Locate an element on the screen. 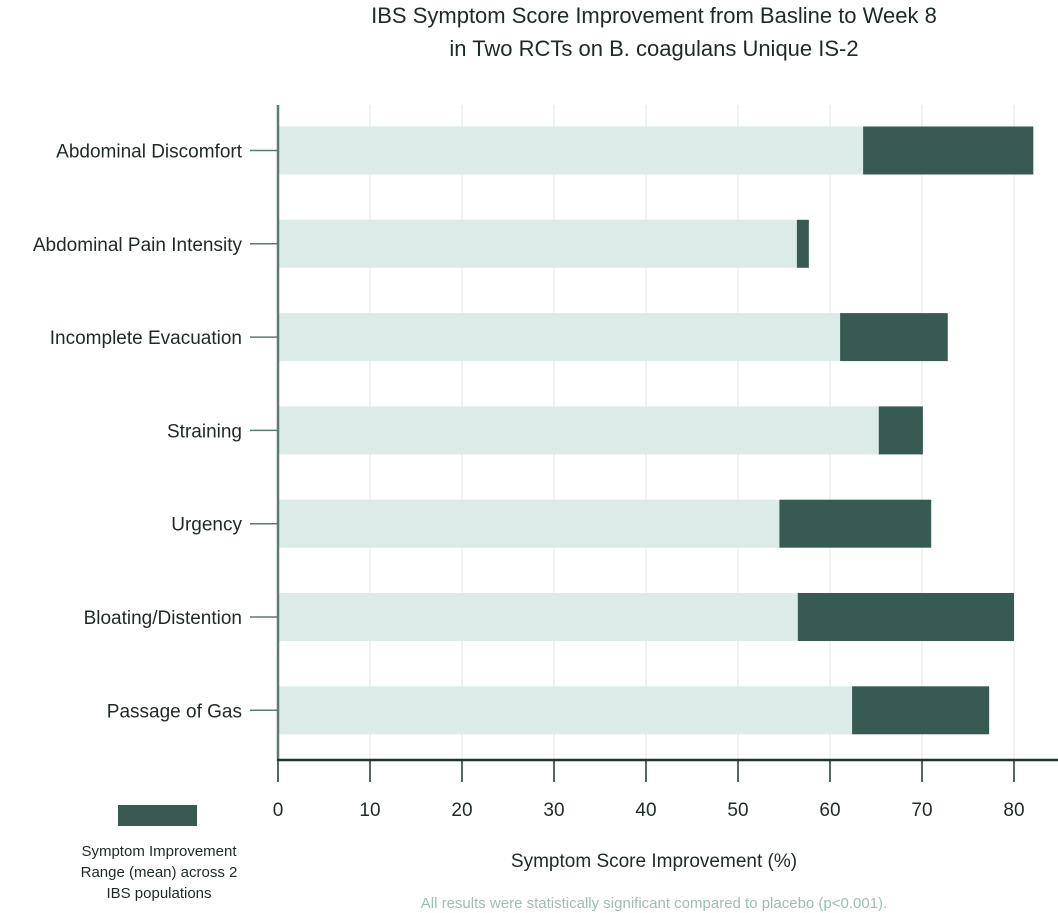 The image size is (1058, 913). x-tick-label-60: 60 is located at coordinates (829, 810).